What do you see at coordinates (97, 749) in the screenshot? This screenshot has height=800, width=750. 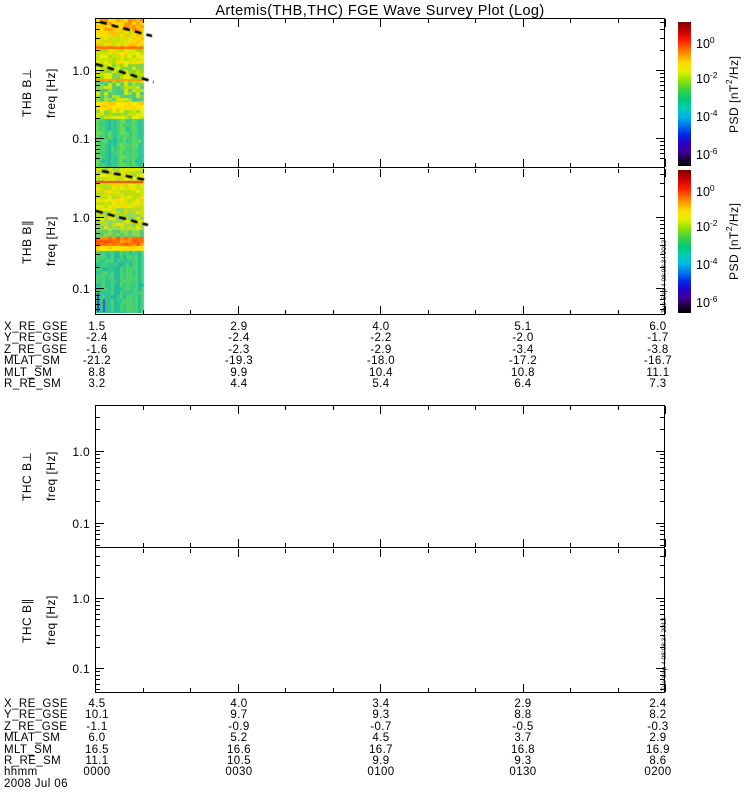 I see `eph-value: 16.5` at bounding box center [97, 749].